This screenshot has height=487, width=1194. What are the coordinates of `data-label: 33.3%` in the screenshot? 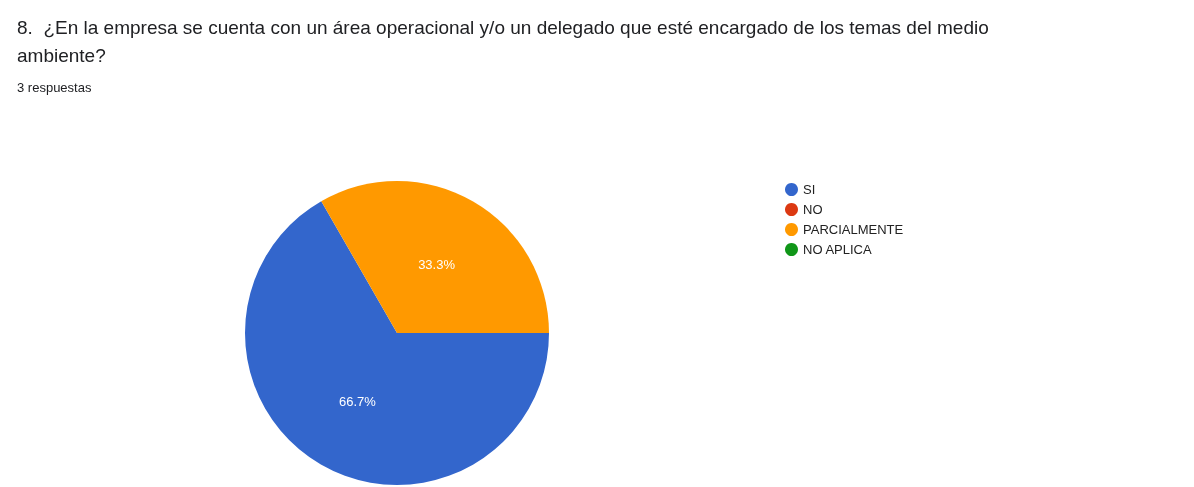 It's located at (437, 265).